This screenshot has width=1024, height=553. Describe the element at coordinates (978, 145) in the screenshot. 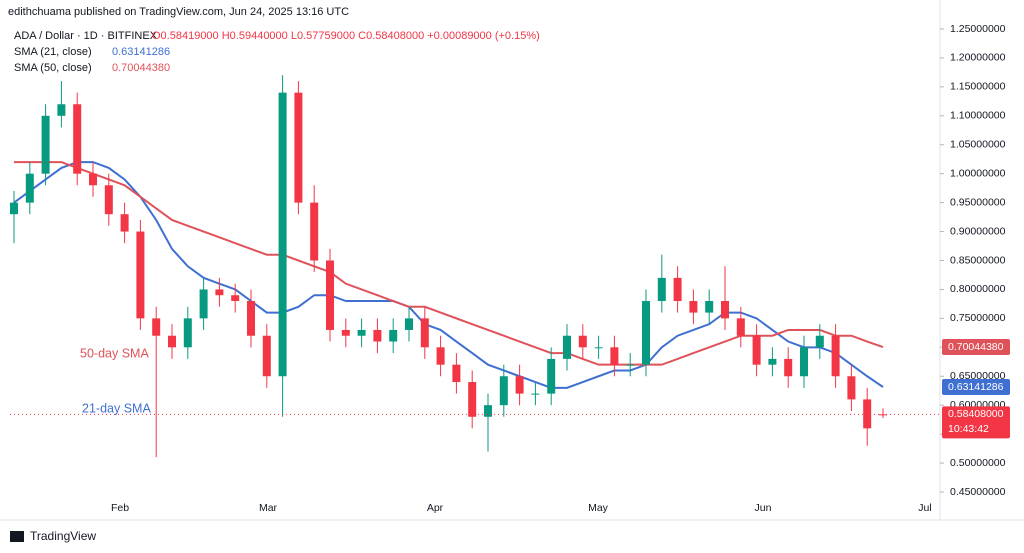

I see `y-tick-label: 1.05000000` at that location.